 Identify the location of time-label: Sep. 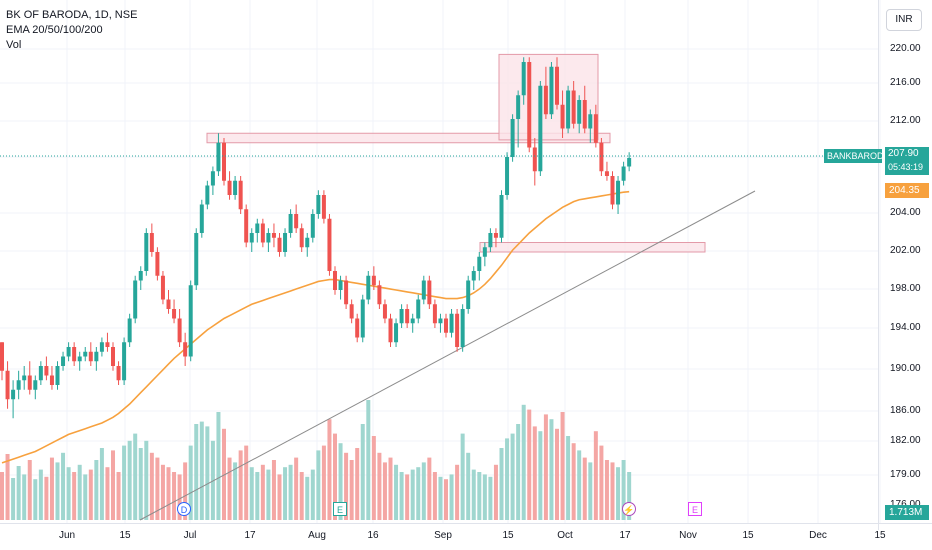
(443, 535).